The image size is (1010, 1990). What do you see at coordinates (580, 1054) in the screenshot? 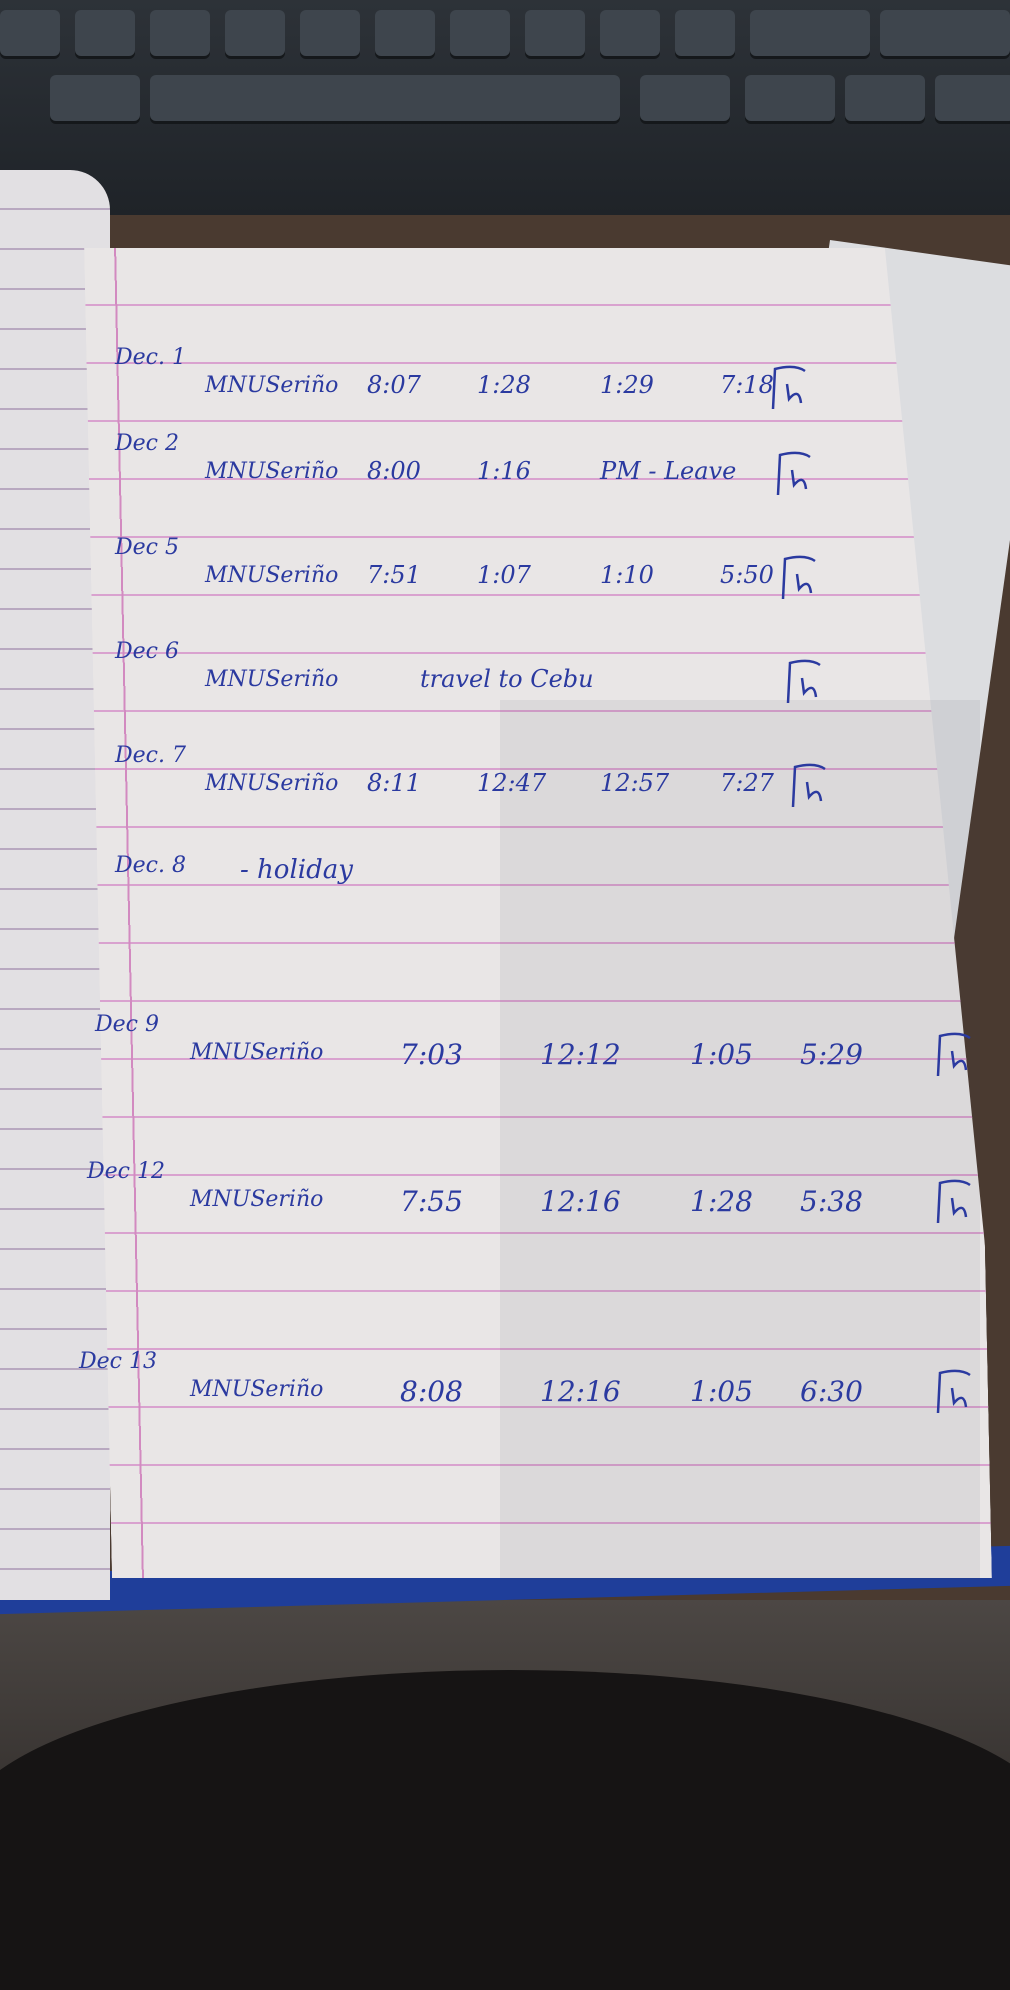
I see `time-entry: 12:12` at bounding box center [580, 1054].